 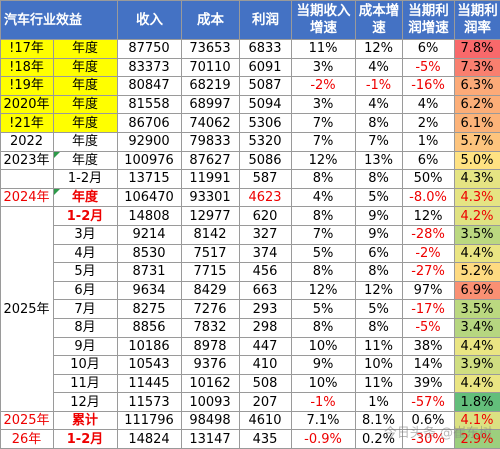 I want to click on profit-cell: 6091, so click(x=266, y=67).